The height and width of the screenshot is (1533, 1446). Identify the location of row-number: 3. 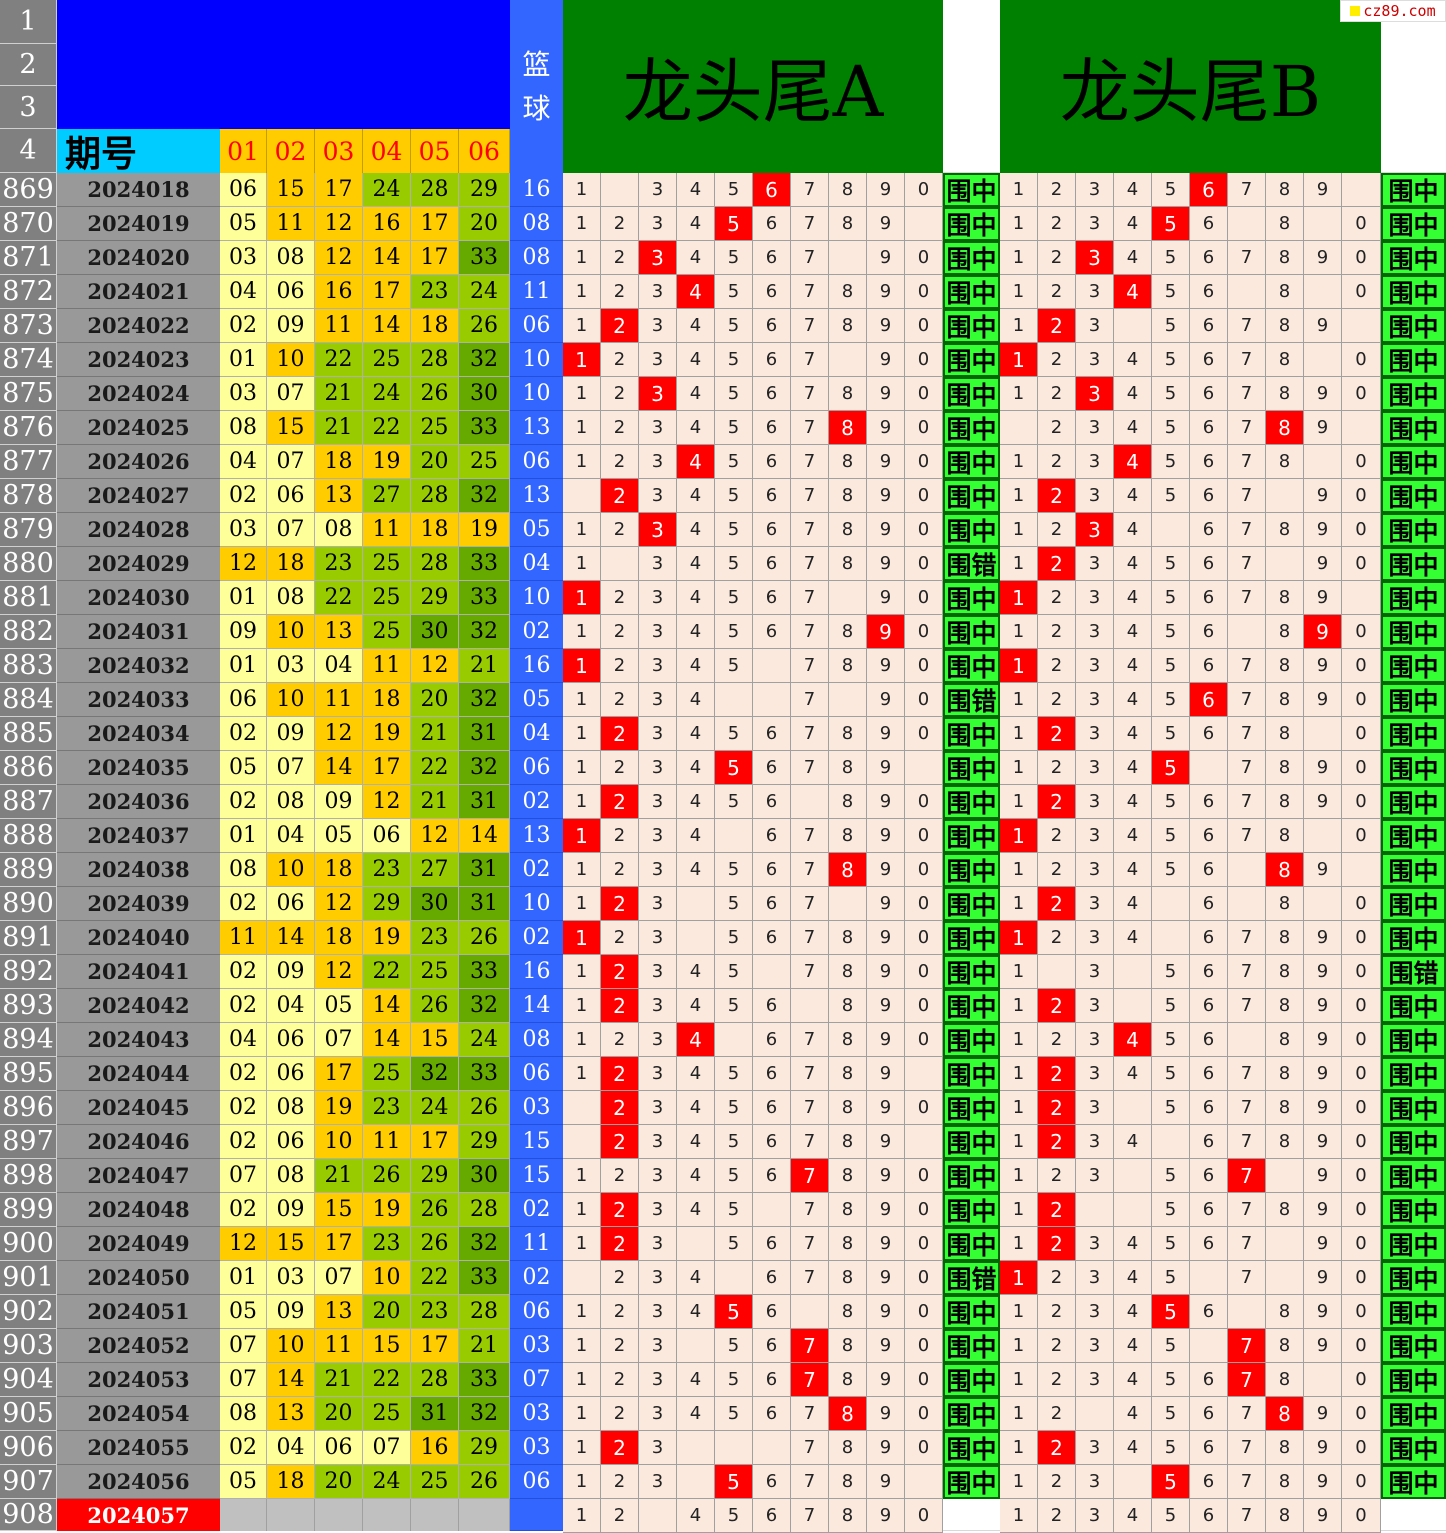
(28, 107).